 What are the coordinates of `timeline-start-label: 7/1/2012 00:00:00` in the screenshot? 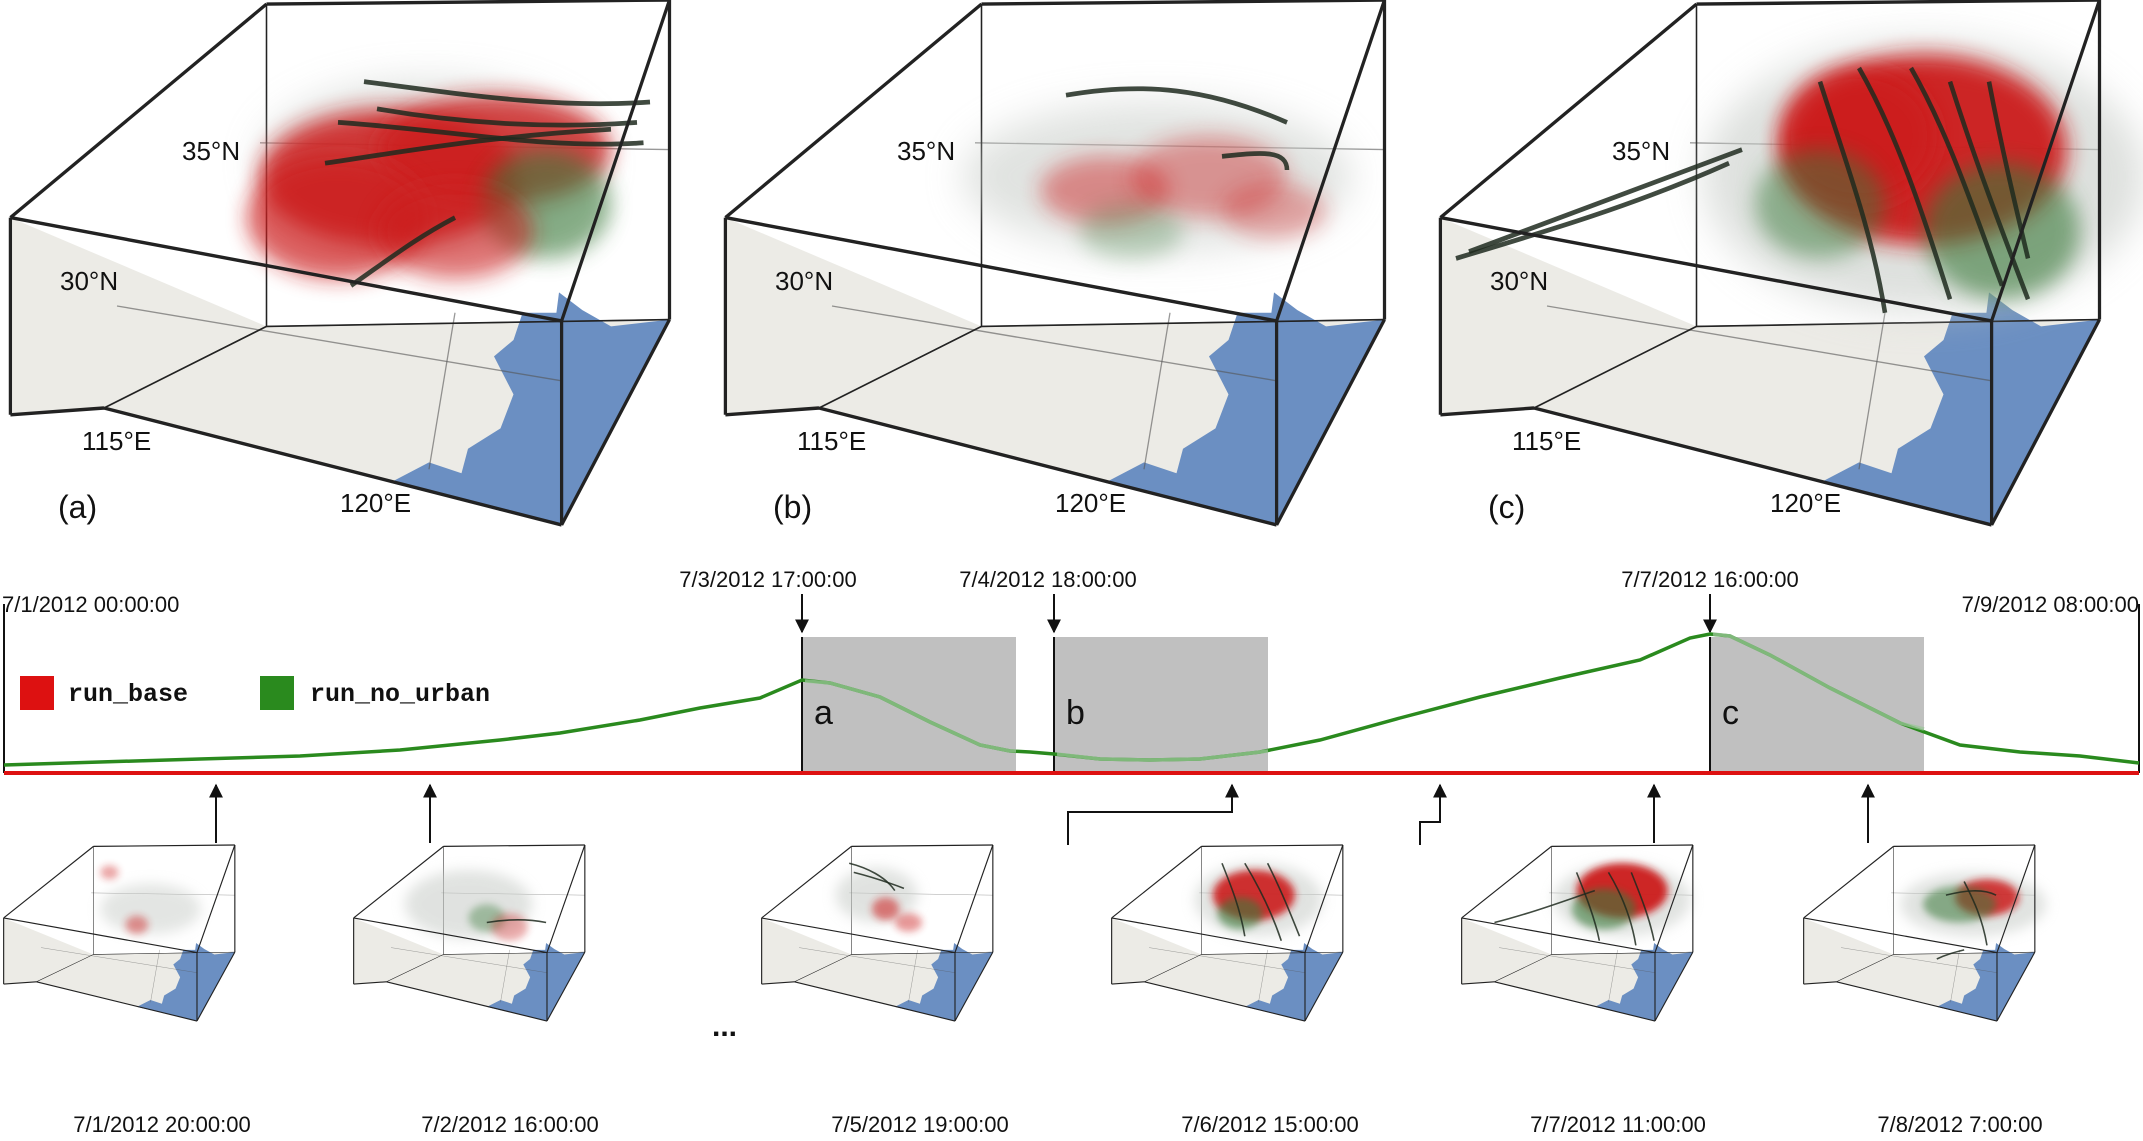 It's located at (90, 604).